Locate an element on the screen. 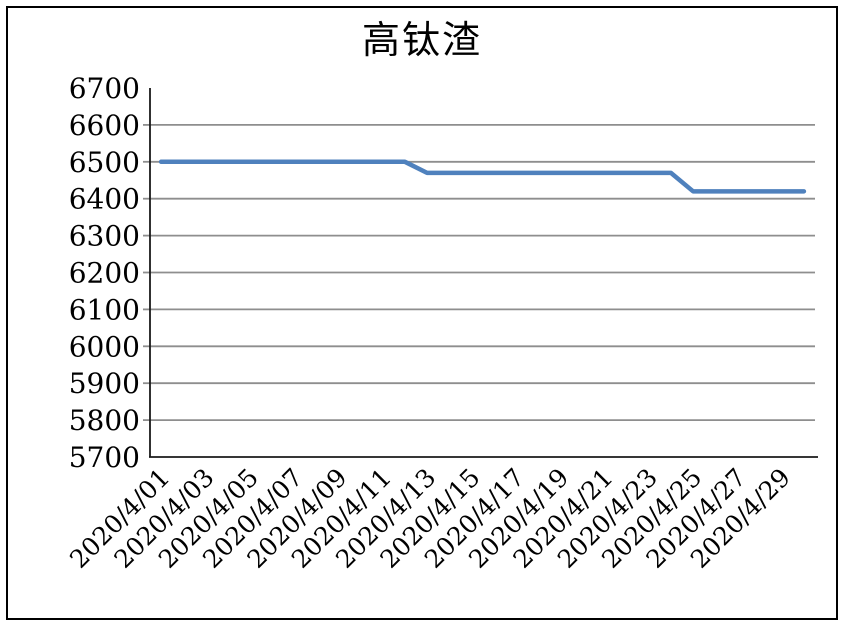 Image resolution: width=844 pixels, height=626 pixels. y-axis-label: 6600 is located at coordinates (104, 125).